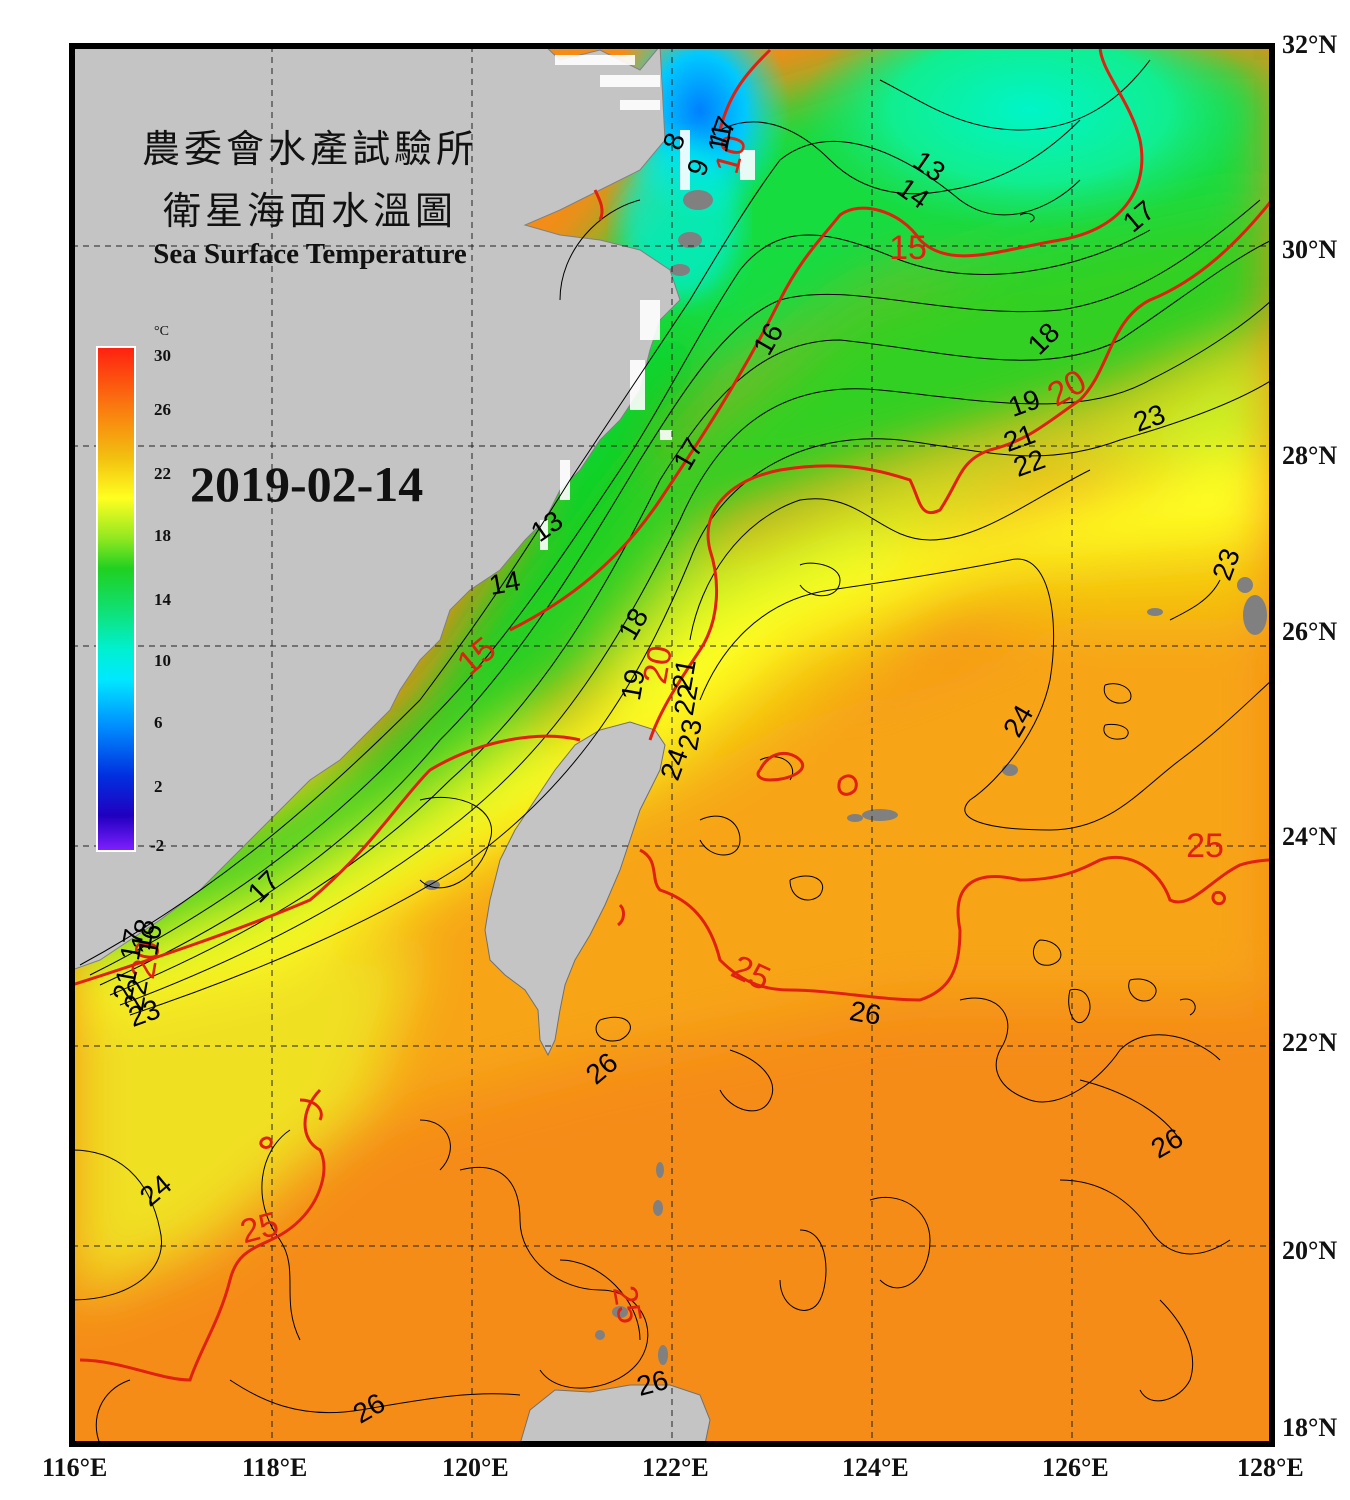  What do you see at coordinates (633, 685) in the screenshot?
I see `contour-label: 19` at bounding box center [633, 685].